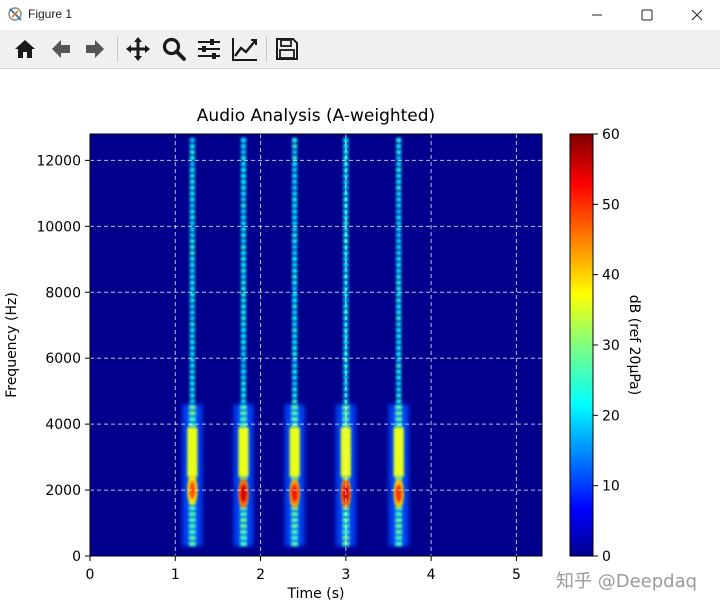  What do you see at coordinates (581, 345) in the screenshot?
I see `colorbar` at bounding box center [581, 345].